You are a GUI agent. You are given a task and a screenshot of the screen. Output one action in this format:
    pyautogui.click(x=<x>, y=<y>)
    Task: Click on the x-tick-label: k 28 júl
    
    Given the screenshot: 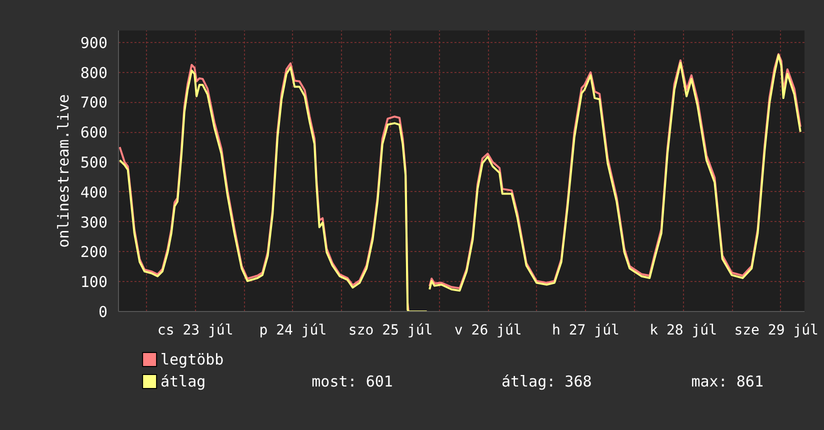 What is the action you would take?
    pyautogui.click(x=684, y=330)
    